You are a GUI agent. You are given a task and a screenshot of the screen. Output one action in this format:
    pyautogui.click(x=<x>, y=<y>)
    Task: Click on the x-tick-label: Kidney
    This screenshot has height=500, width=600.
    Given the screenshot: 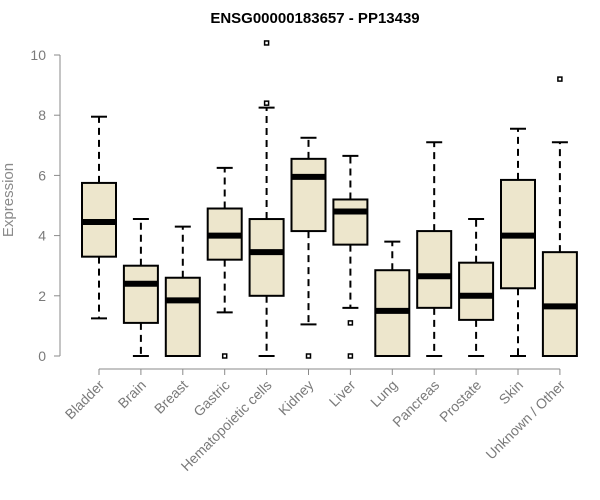 What is the action you would take?
    pyautogui.click(x=296, y=398)
    